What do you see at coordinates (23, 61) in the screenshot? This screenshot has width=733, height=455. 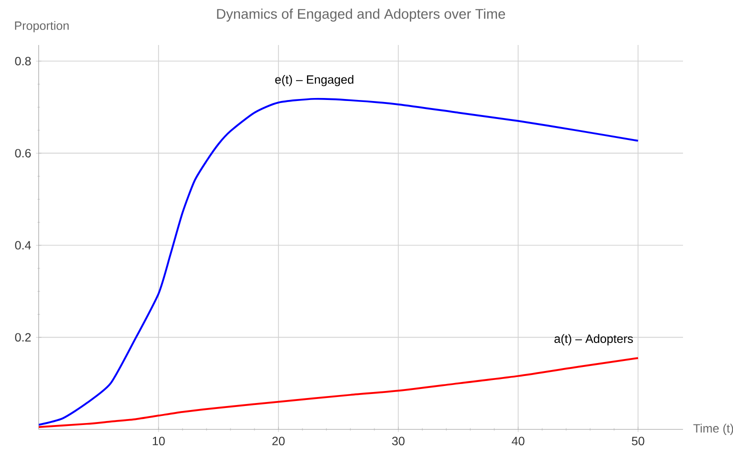 I see `y-tick-label: 0.8` at bounding box center [23, 61].